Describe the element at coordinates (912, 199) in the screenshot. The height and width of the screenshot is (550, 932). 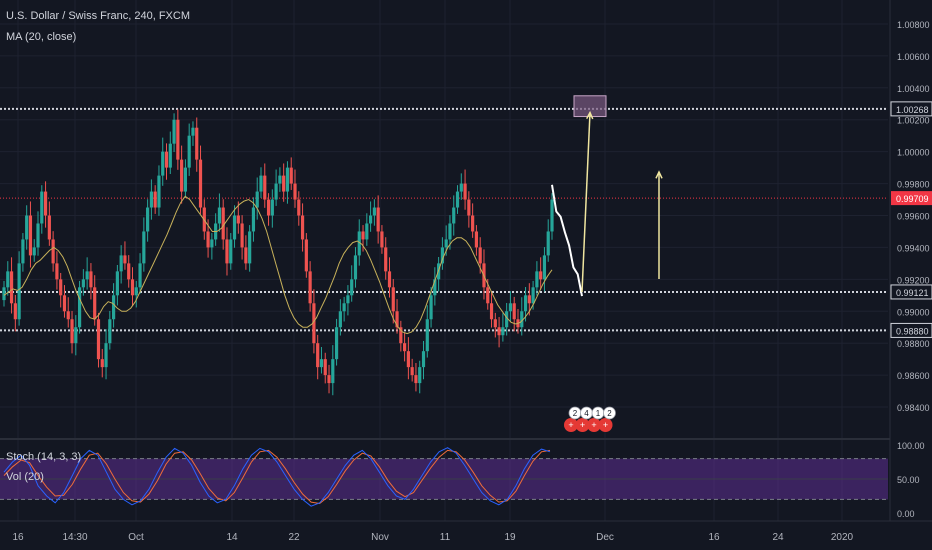
I see `current-price-label: 0.99709` at that location.